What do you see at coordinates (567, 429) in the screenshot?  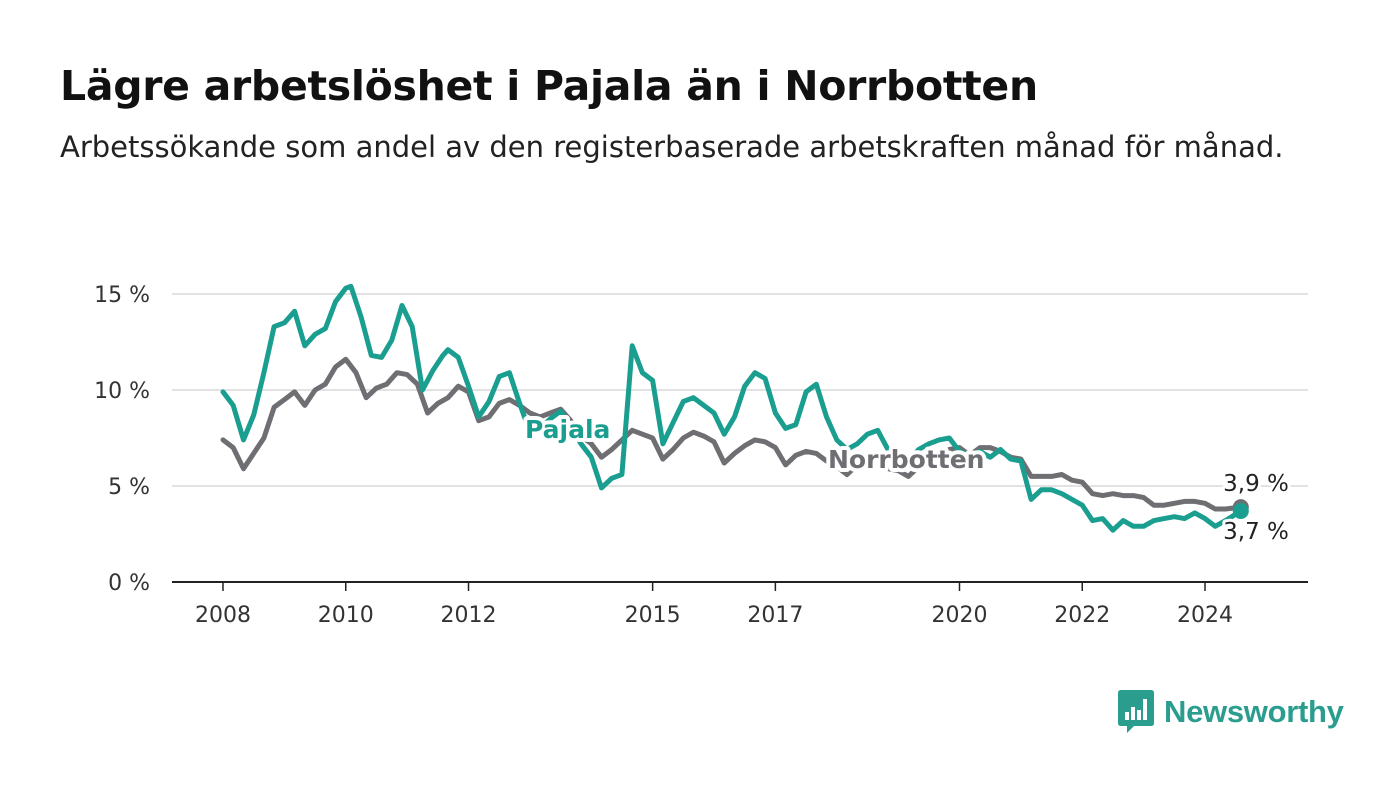 I see `series-label-pajala: Pajala` at bounding box center [567, 429].